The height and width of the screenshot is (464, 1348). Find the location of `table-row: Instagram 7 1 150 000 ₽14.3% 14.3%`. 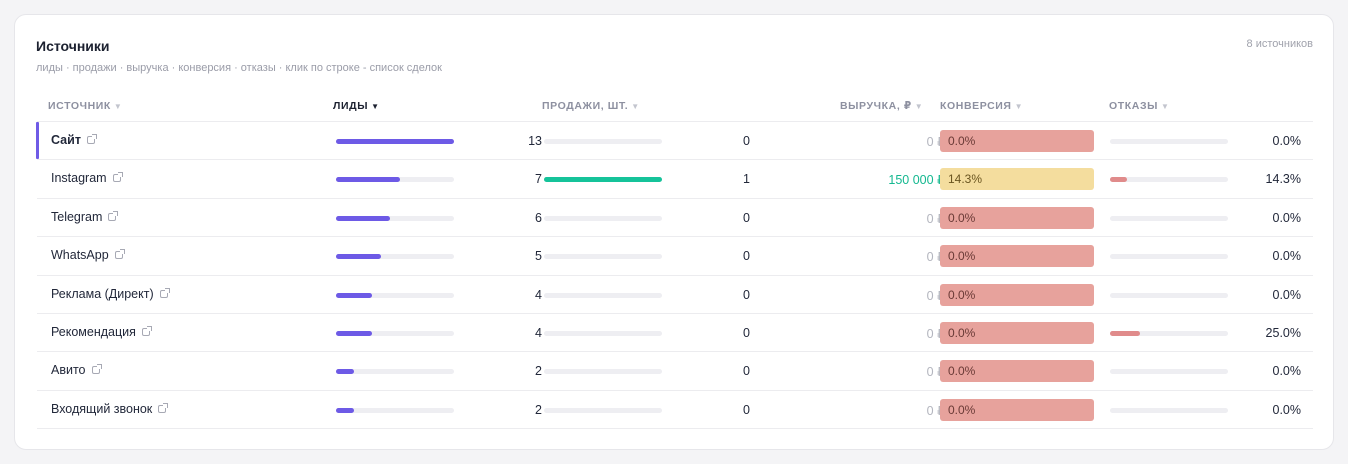

table-row: Instagram 7 1 150 000 ₽14.3% 14.3% is located at coordinates (675, 179).